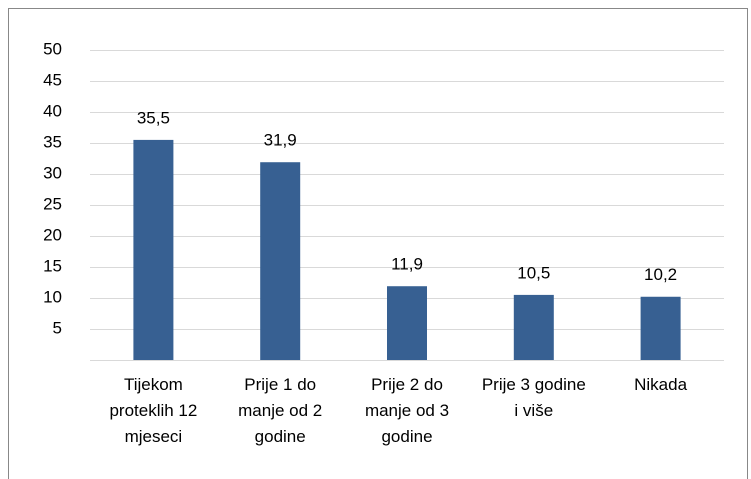 The width and height of the screenshot is (751, 479). Describe the element at coordinates (52, 265) in the screenshot. I see `y-tick-label: 15` at that location.